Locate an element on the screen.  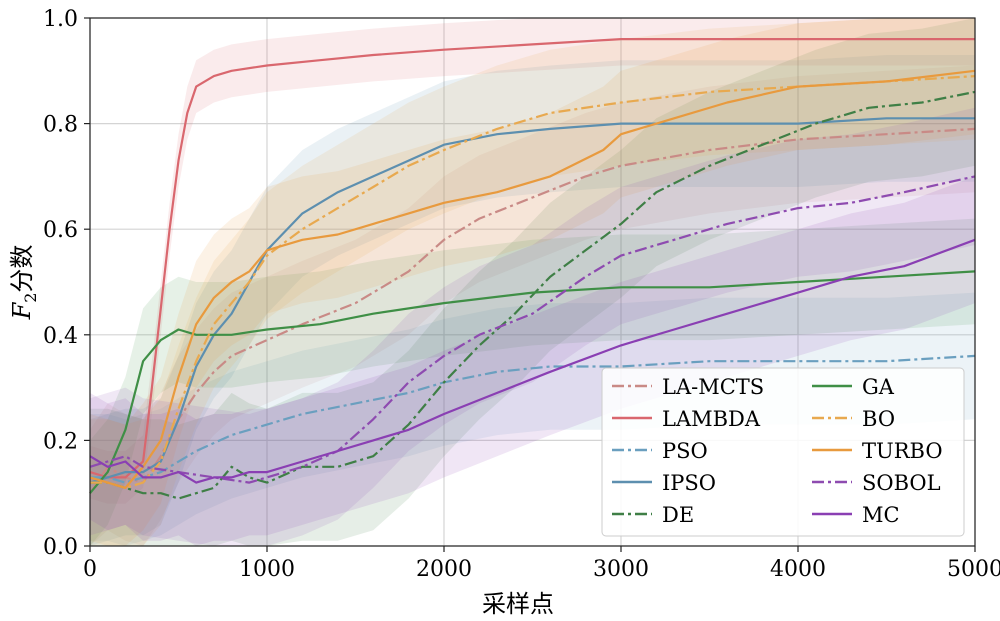
x-tick-label: 1000 is located at coordinates (267, 569).